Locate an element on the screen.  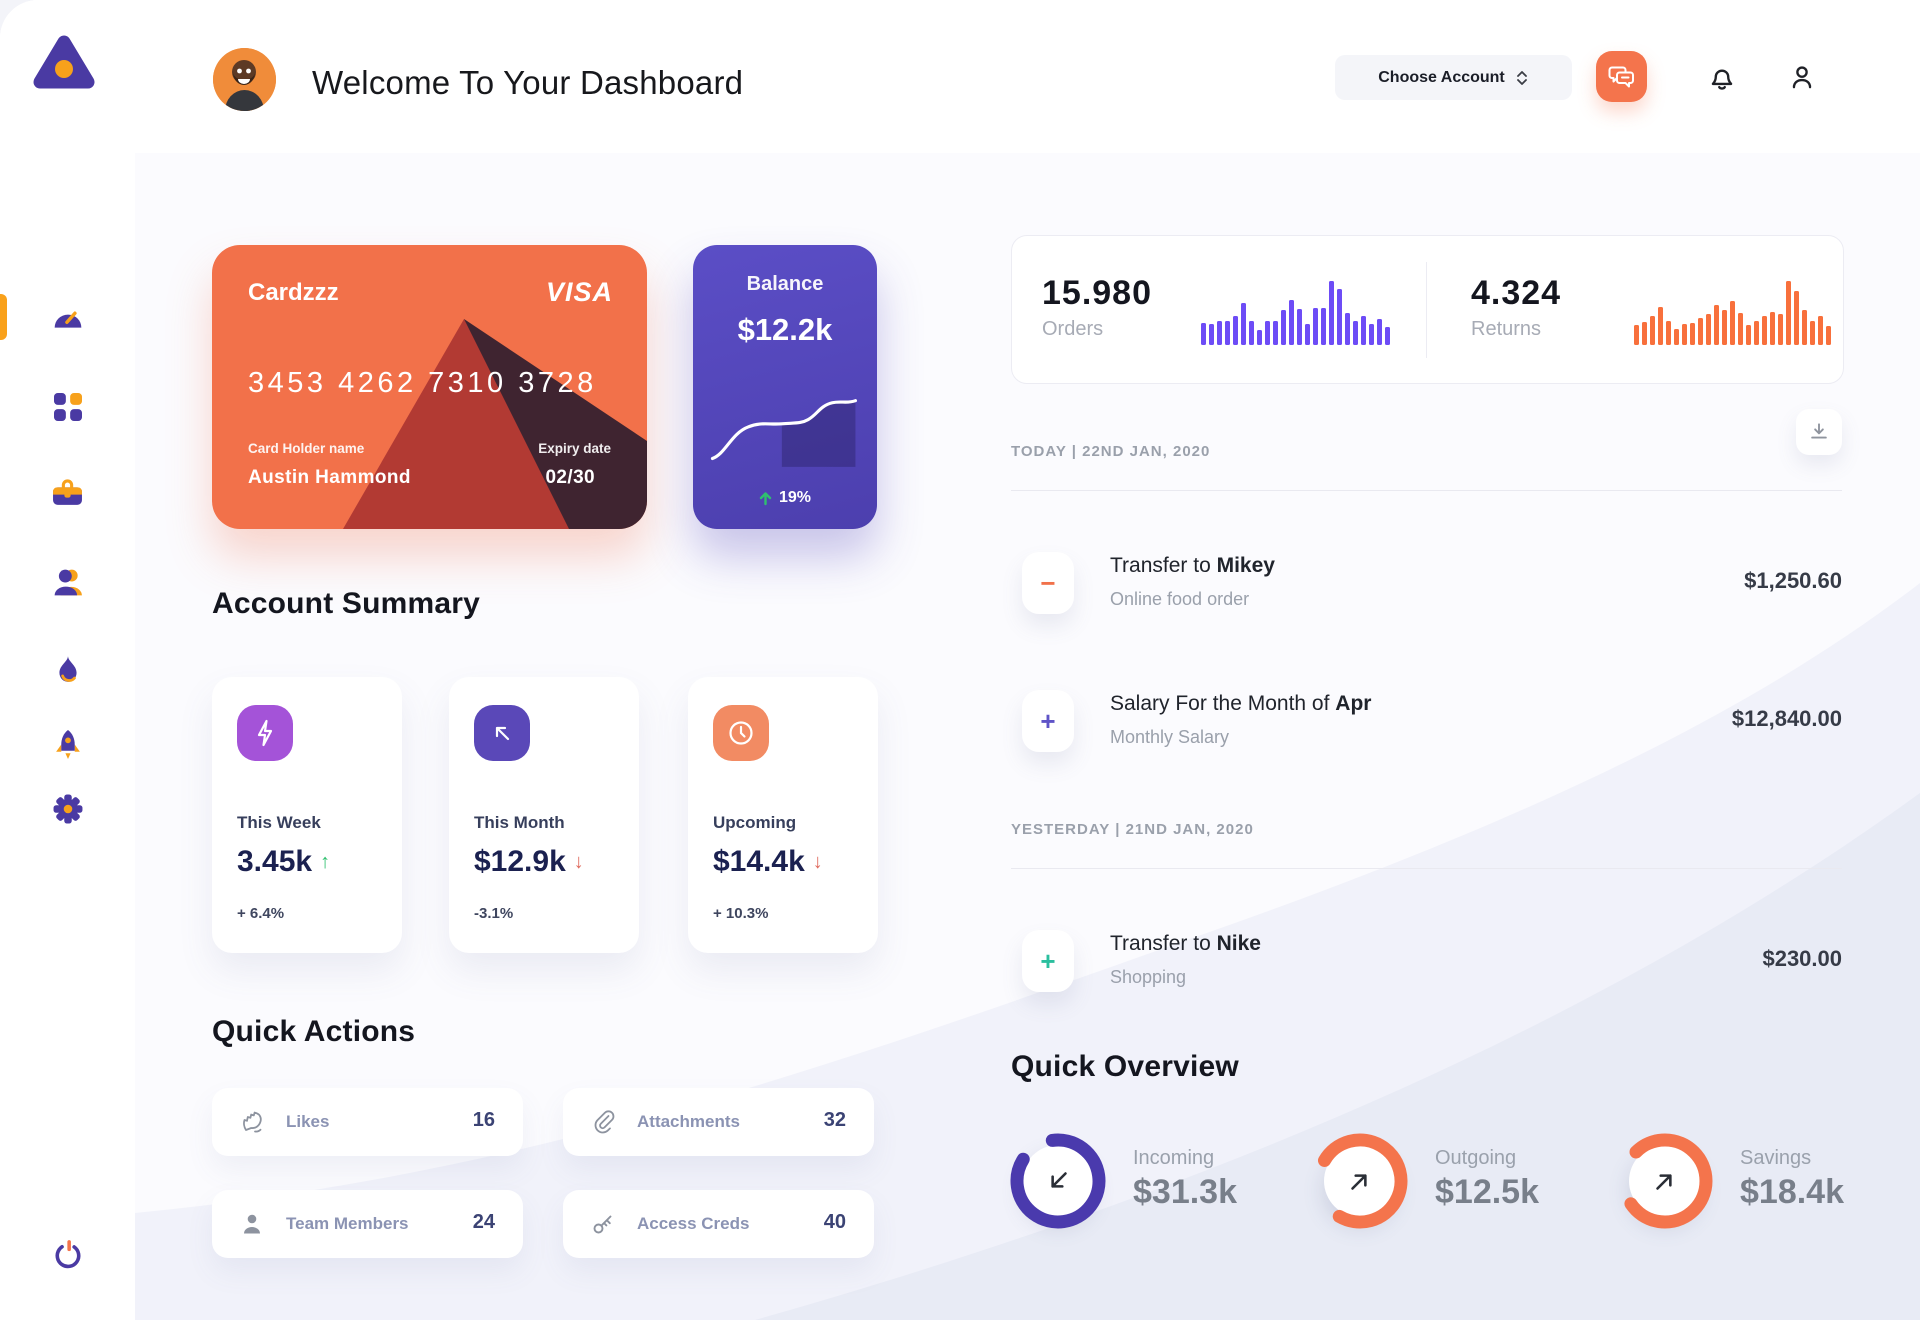
chat-bubbles-icon is located at coordinates (1621, 76).